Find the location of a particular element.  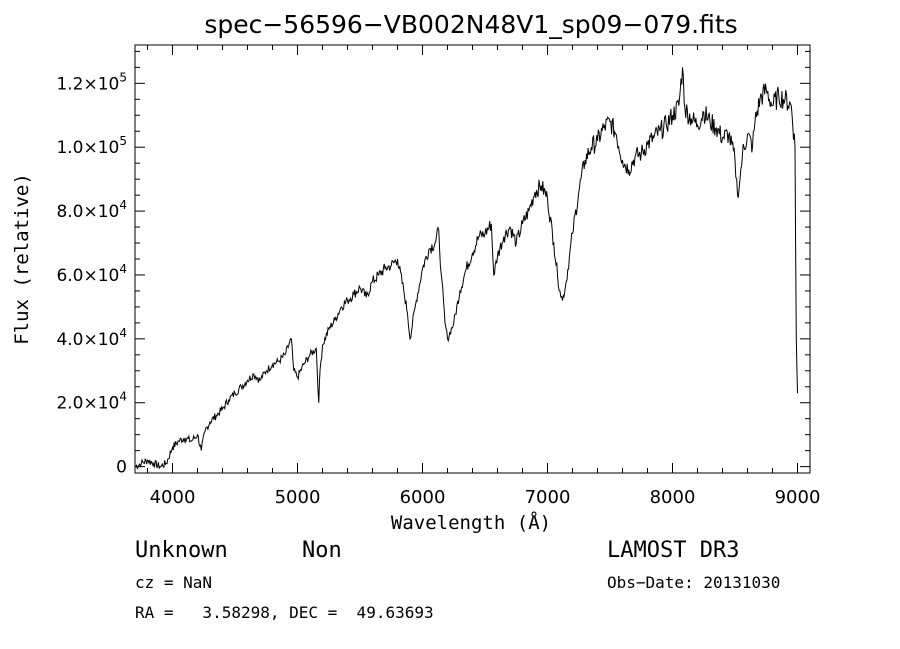

y-tick-label: 8.0×10⁴ is located at coordinates (91, 210).